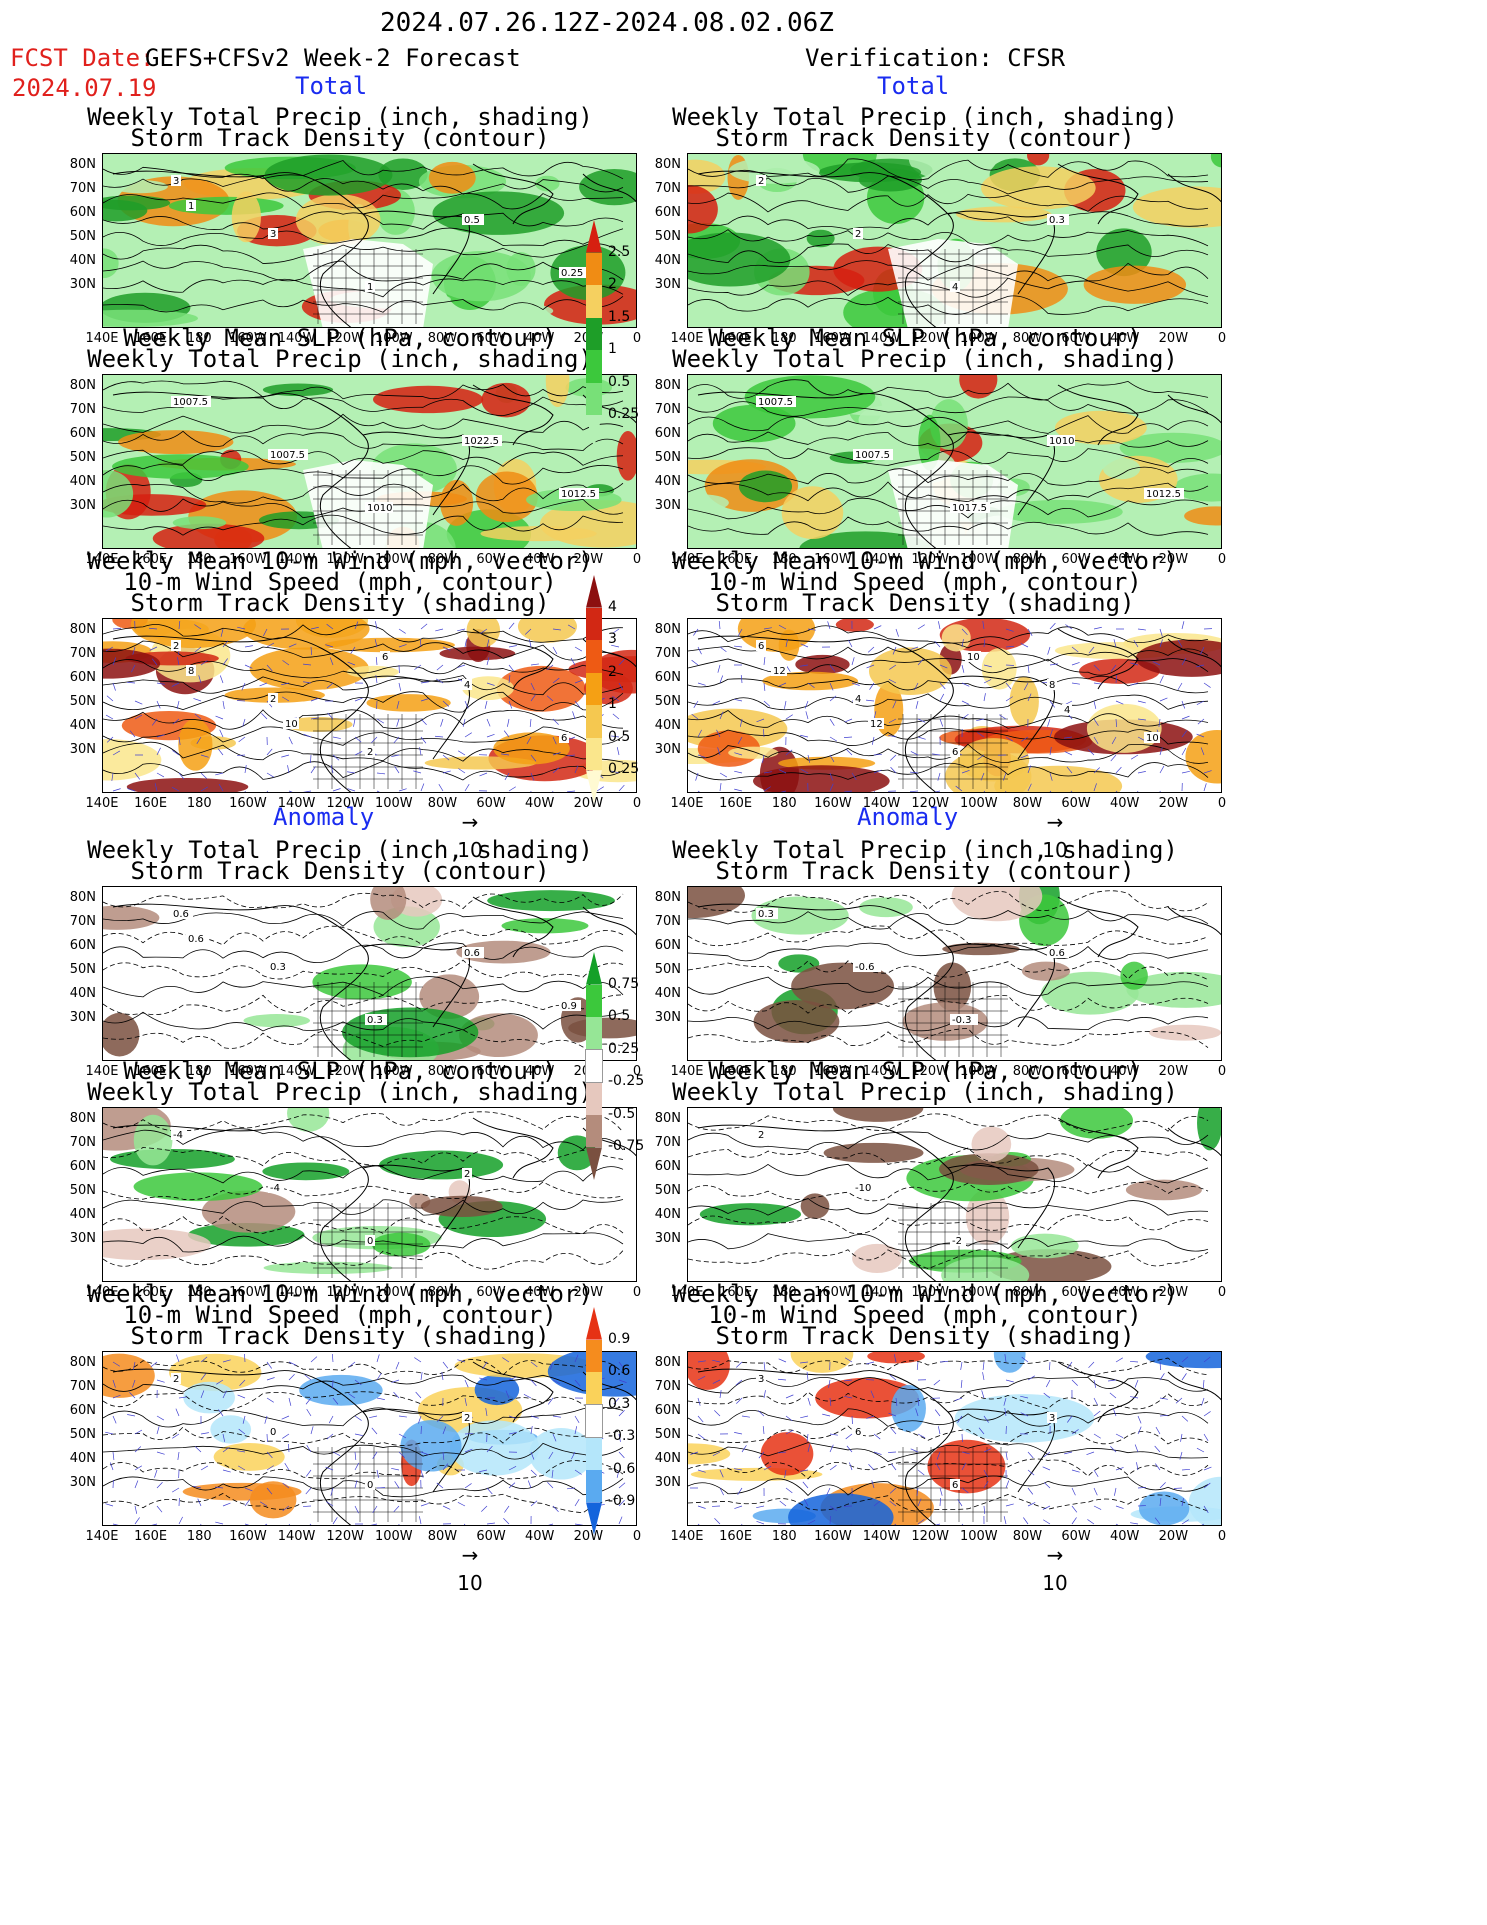  Describe the element at coordinates (393, 338) in the screenshot. I see `x-tick-f0-6: 100W` at that location.